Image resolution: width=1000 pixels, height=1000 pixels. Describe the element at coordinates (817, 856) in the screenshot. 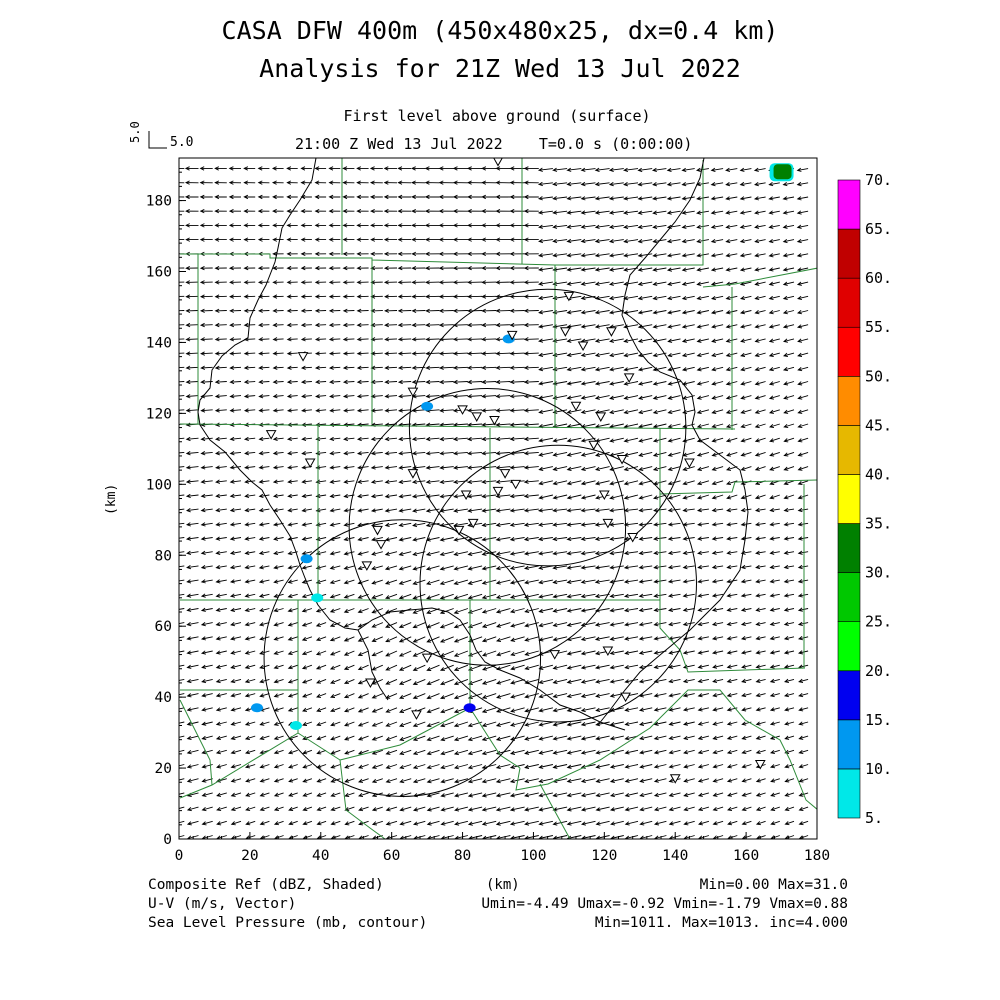

I see `x-tick-label: 180` at that location.